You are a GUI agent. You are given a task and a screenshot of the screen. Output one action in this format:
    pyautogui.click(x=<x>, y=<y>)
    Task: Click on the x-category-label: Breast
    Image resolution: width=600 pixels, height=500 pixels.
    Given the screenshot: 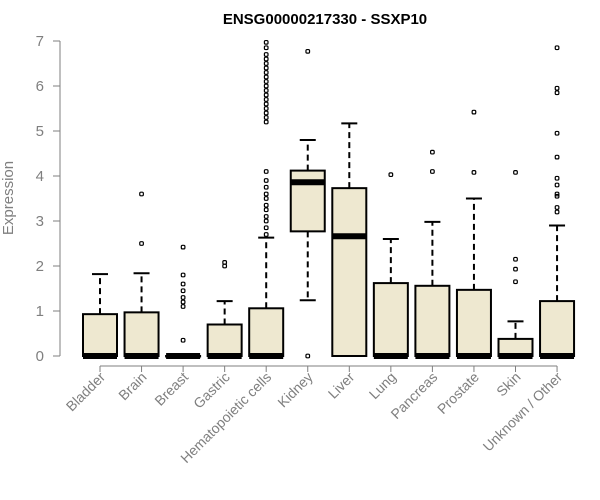 What is the action you would take?
    pyautogui.click(x=171, y=389)
    